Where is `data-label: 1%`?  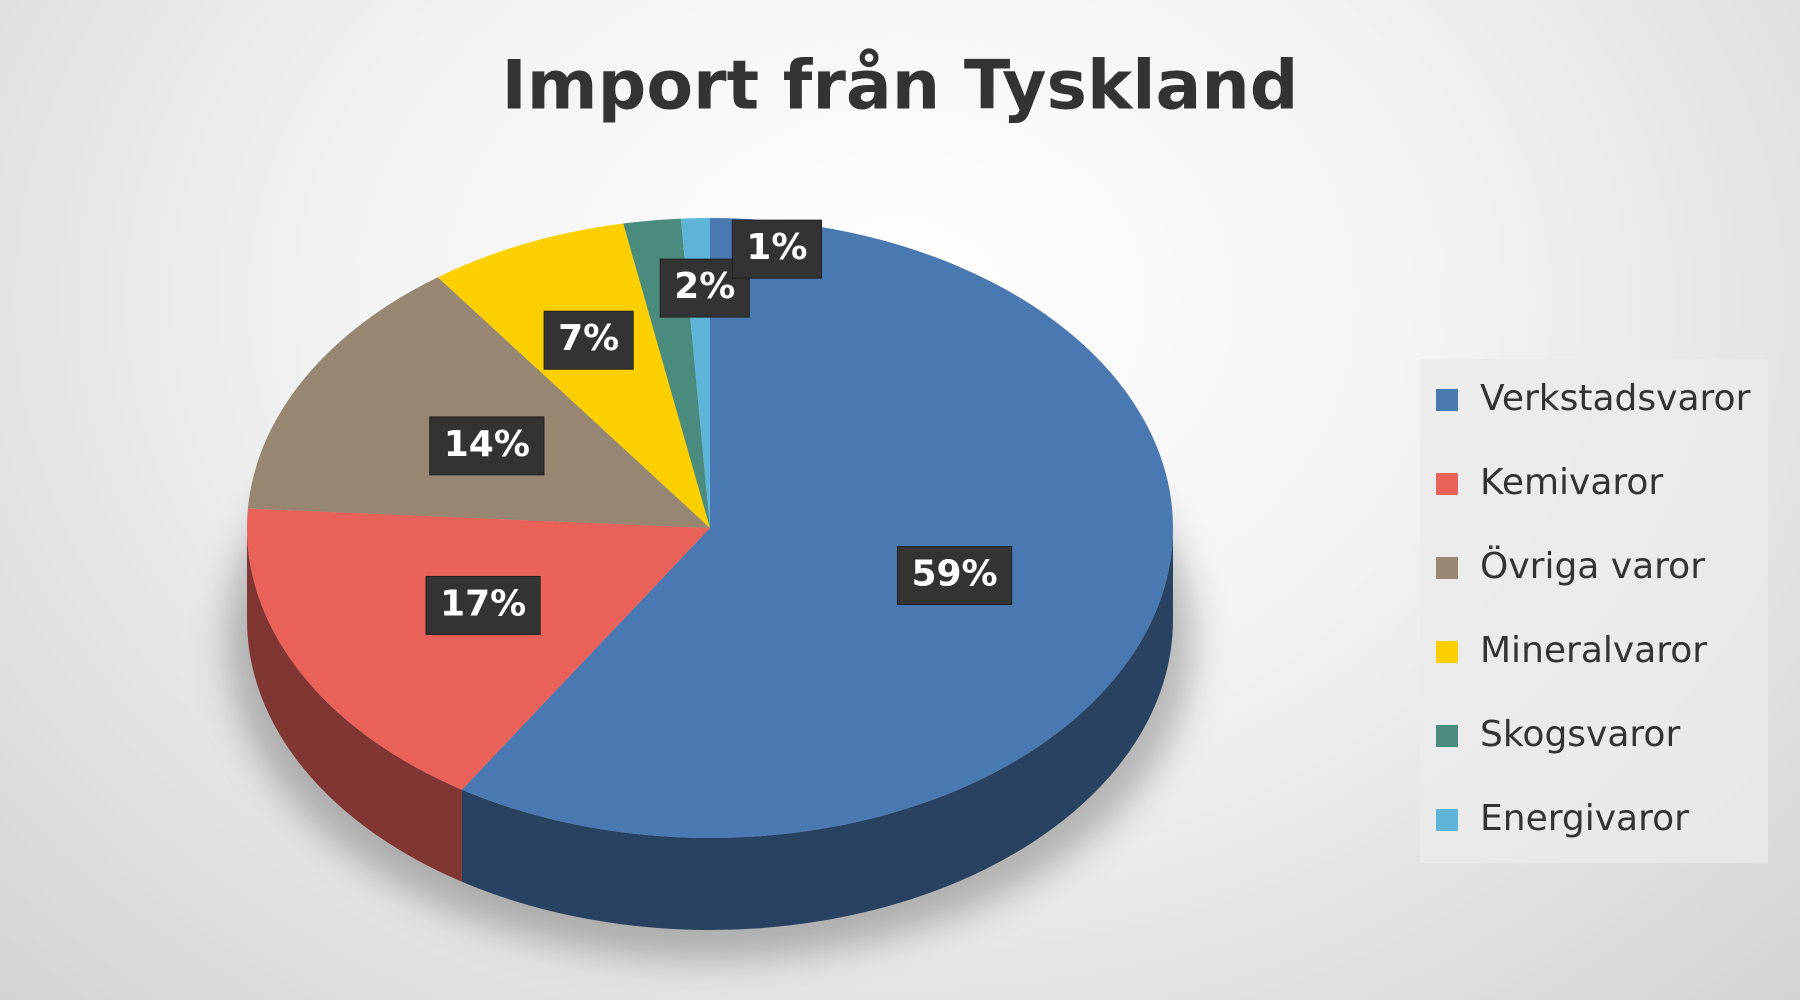 data-label: 1% is located at coordinates (776, 247).